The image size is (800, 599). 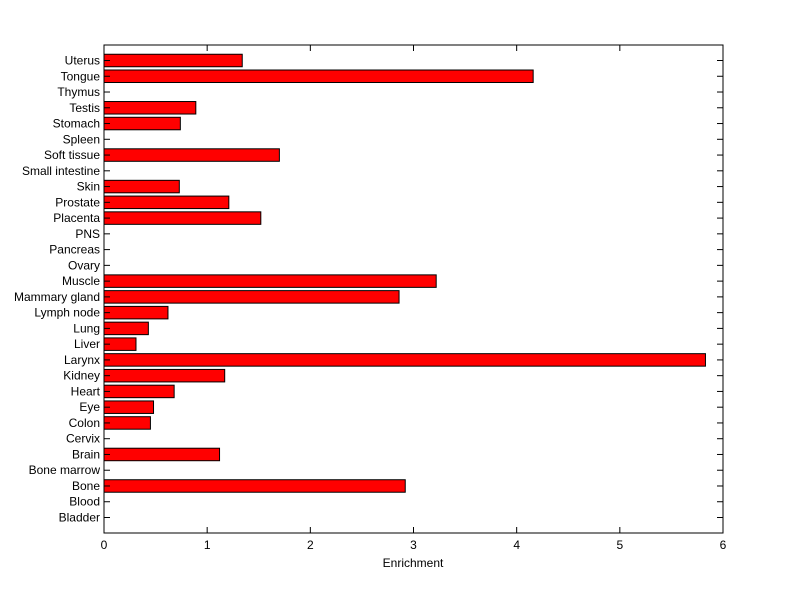 What do you see at coordinates (142, 123) in the screenshot?
I see `bar-stomach` at bounding box center [142, 123].